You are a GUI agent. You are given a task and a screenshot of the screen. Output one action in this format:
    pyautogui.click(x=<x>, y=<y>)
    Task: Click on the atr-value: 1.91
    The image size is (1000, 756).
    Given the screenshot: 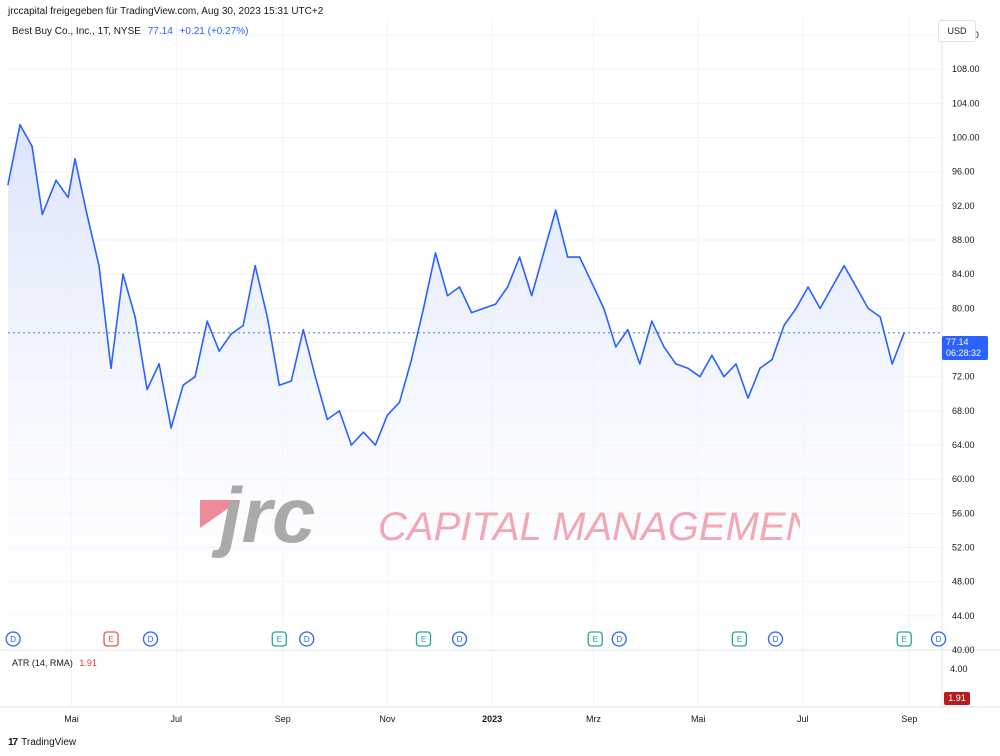 What is the action you would take?
    pyautogui.click(x=88, y=663)
    